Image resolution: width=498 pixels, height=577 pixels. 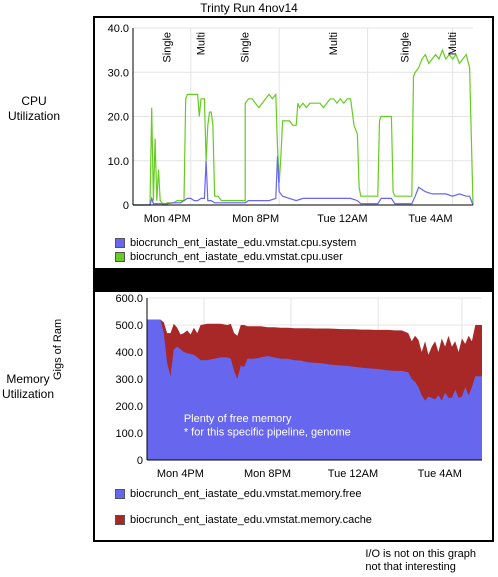 What do you see at coordinates (129, 380) in the screenshot?
I see `y-tick-label: 300.0` at bounding box center [129, 380].